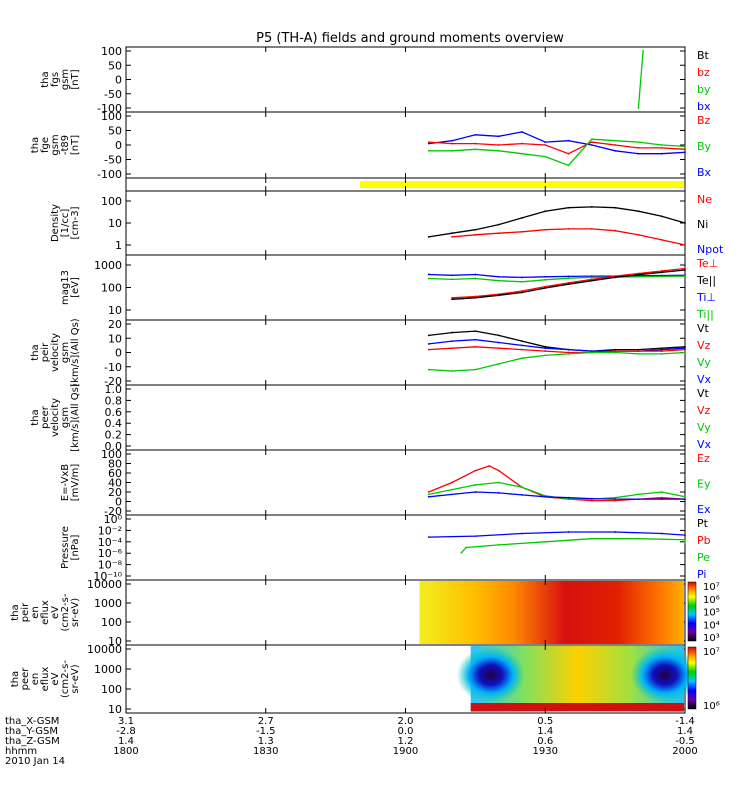 The image size is (750, 800). I want to click on x-axis-value: 0.6, so click(545, 741).